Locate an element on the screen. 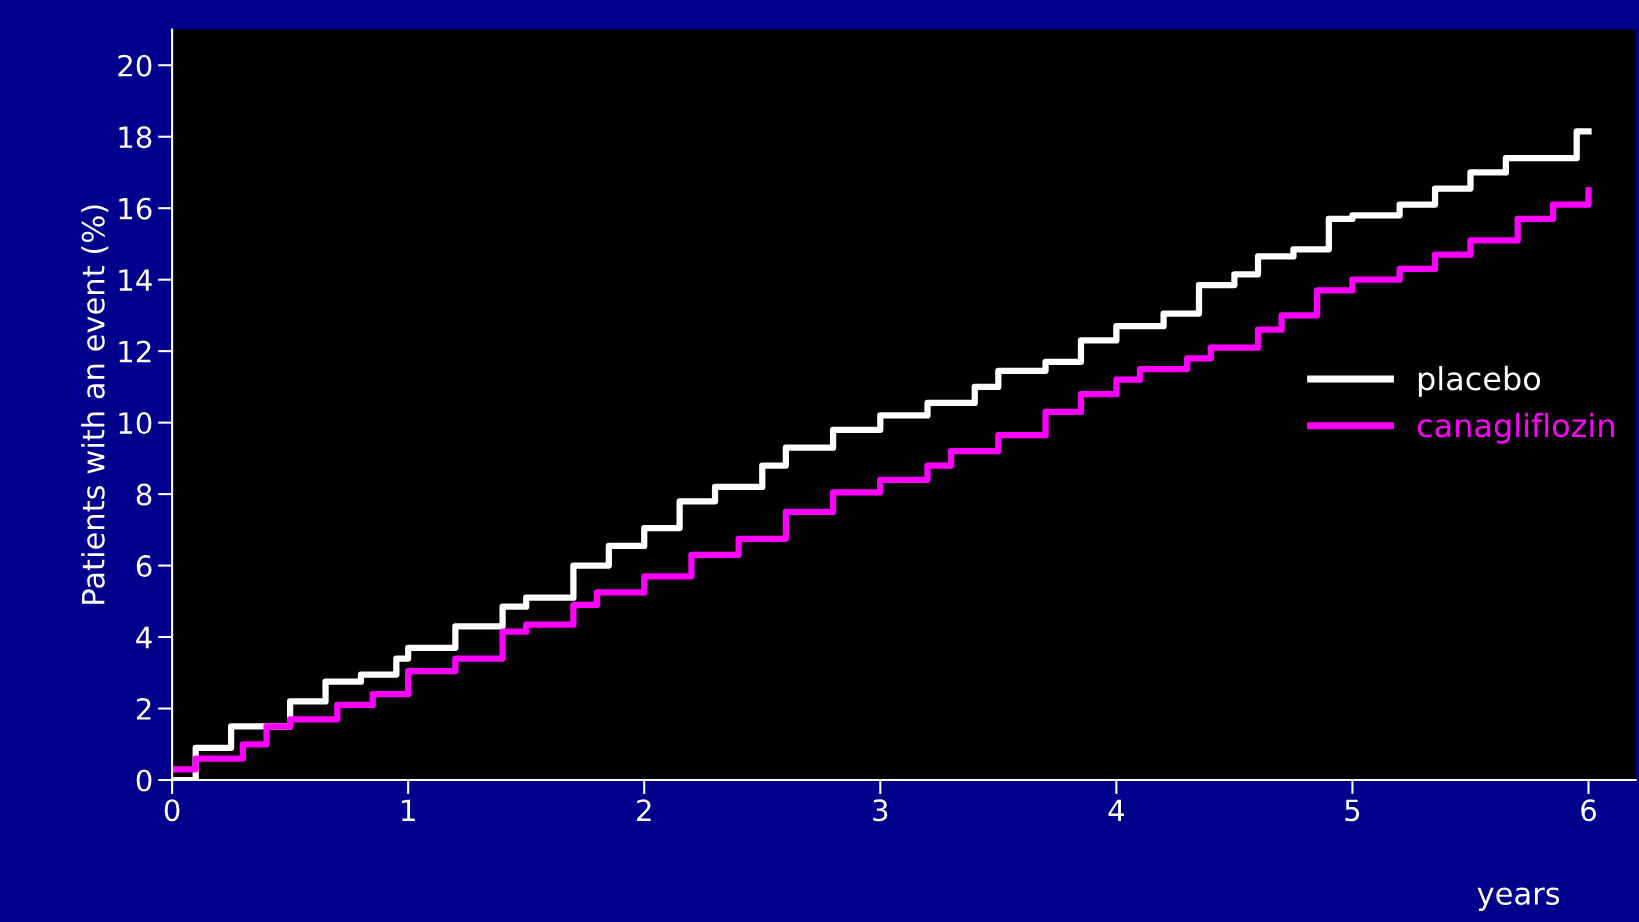 The width and height of the screenshot is (1639, 922). y-tick-label: 12 is located at coordinates (135, 351).